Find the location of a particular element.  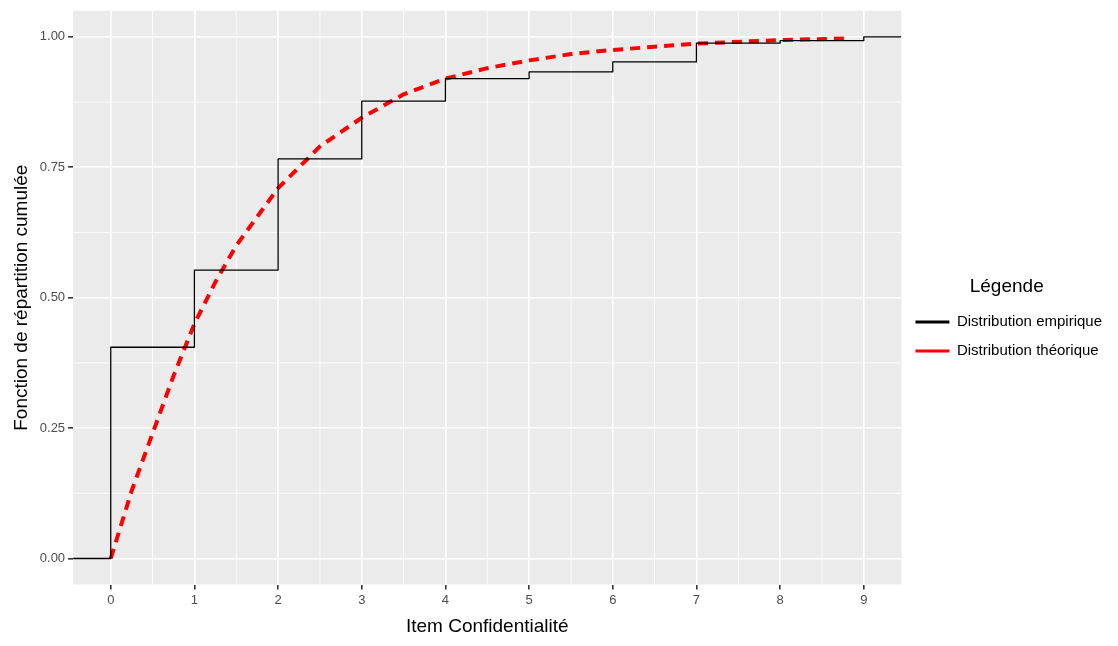

x-axis-title: Item Confidentialité is located at coordinates (487, 625).